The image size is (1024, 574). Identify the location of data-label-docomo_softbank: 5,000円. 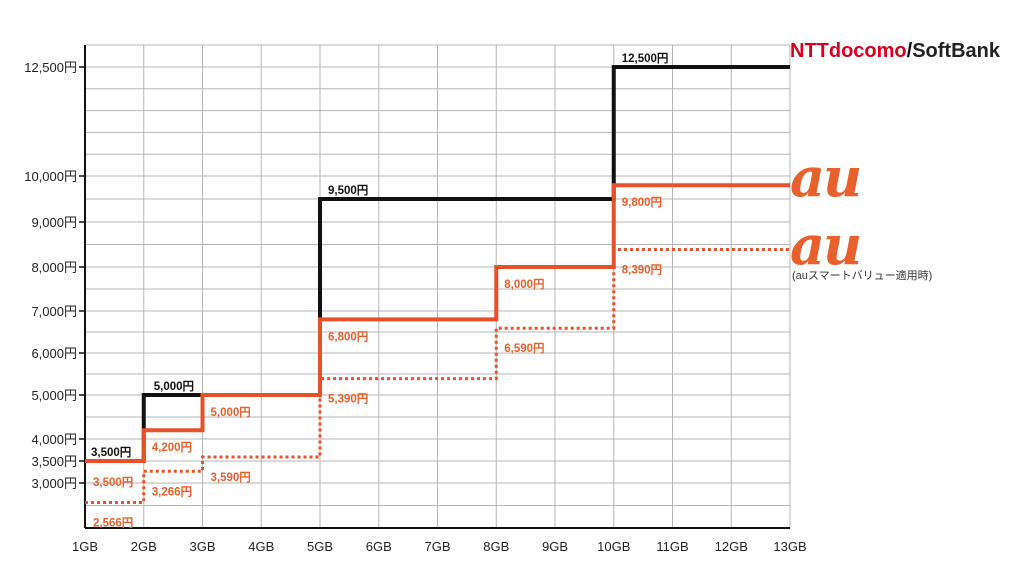
(174, 386).